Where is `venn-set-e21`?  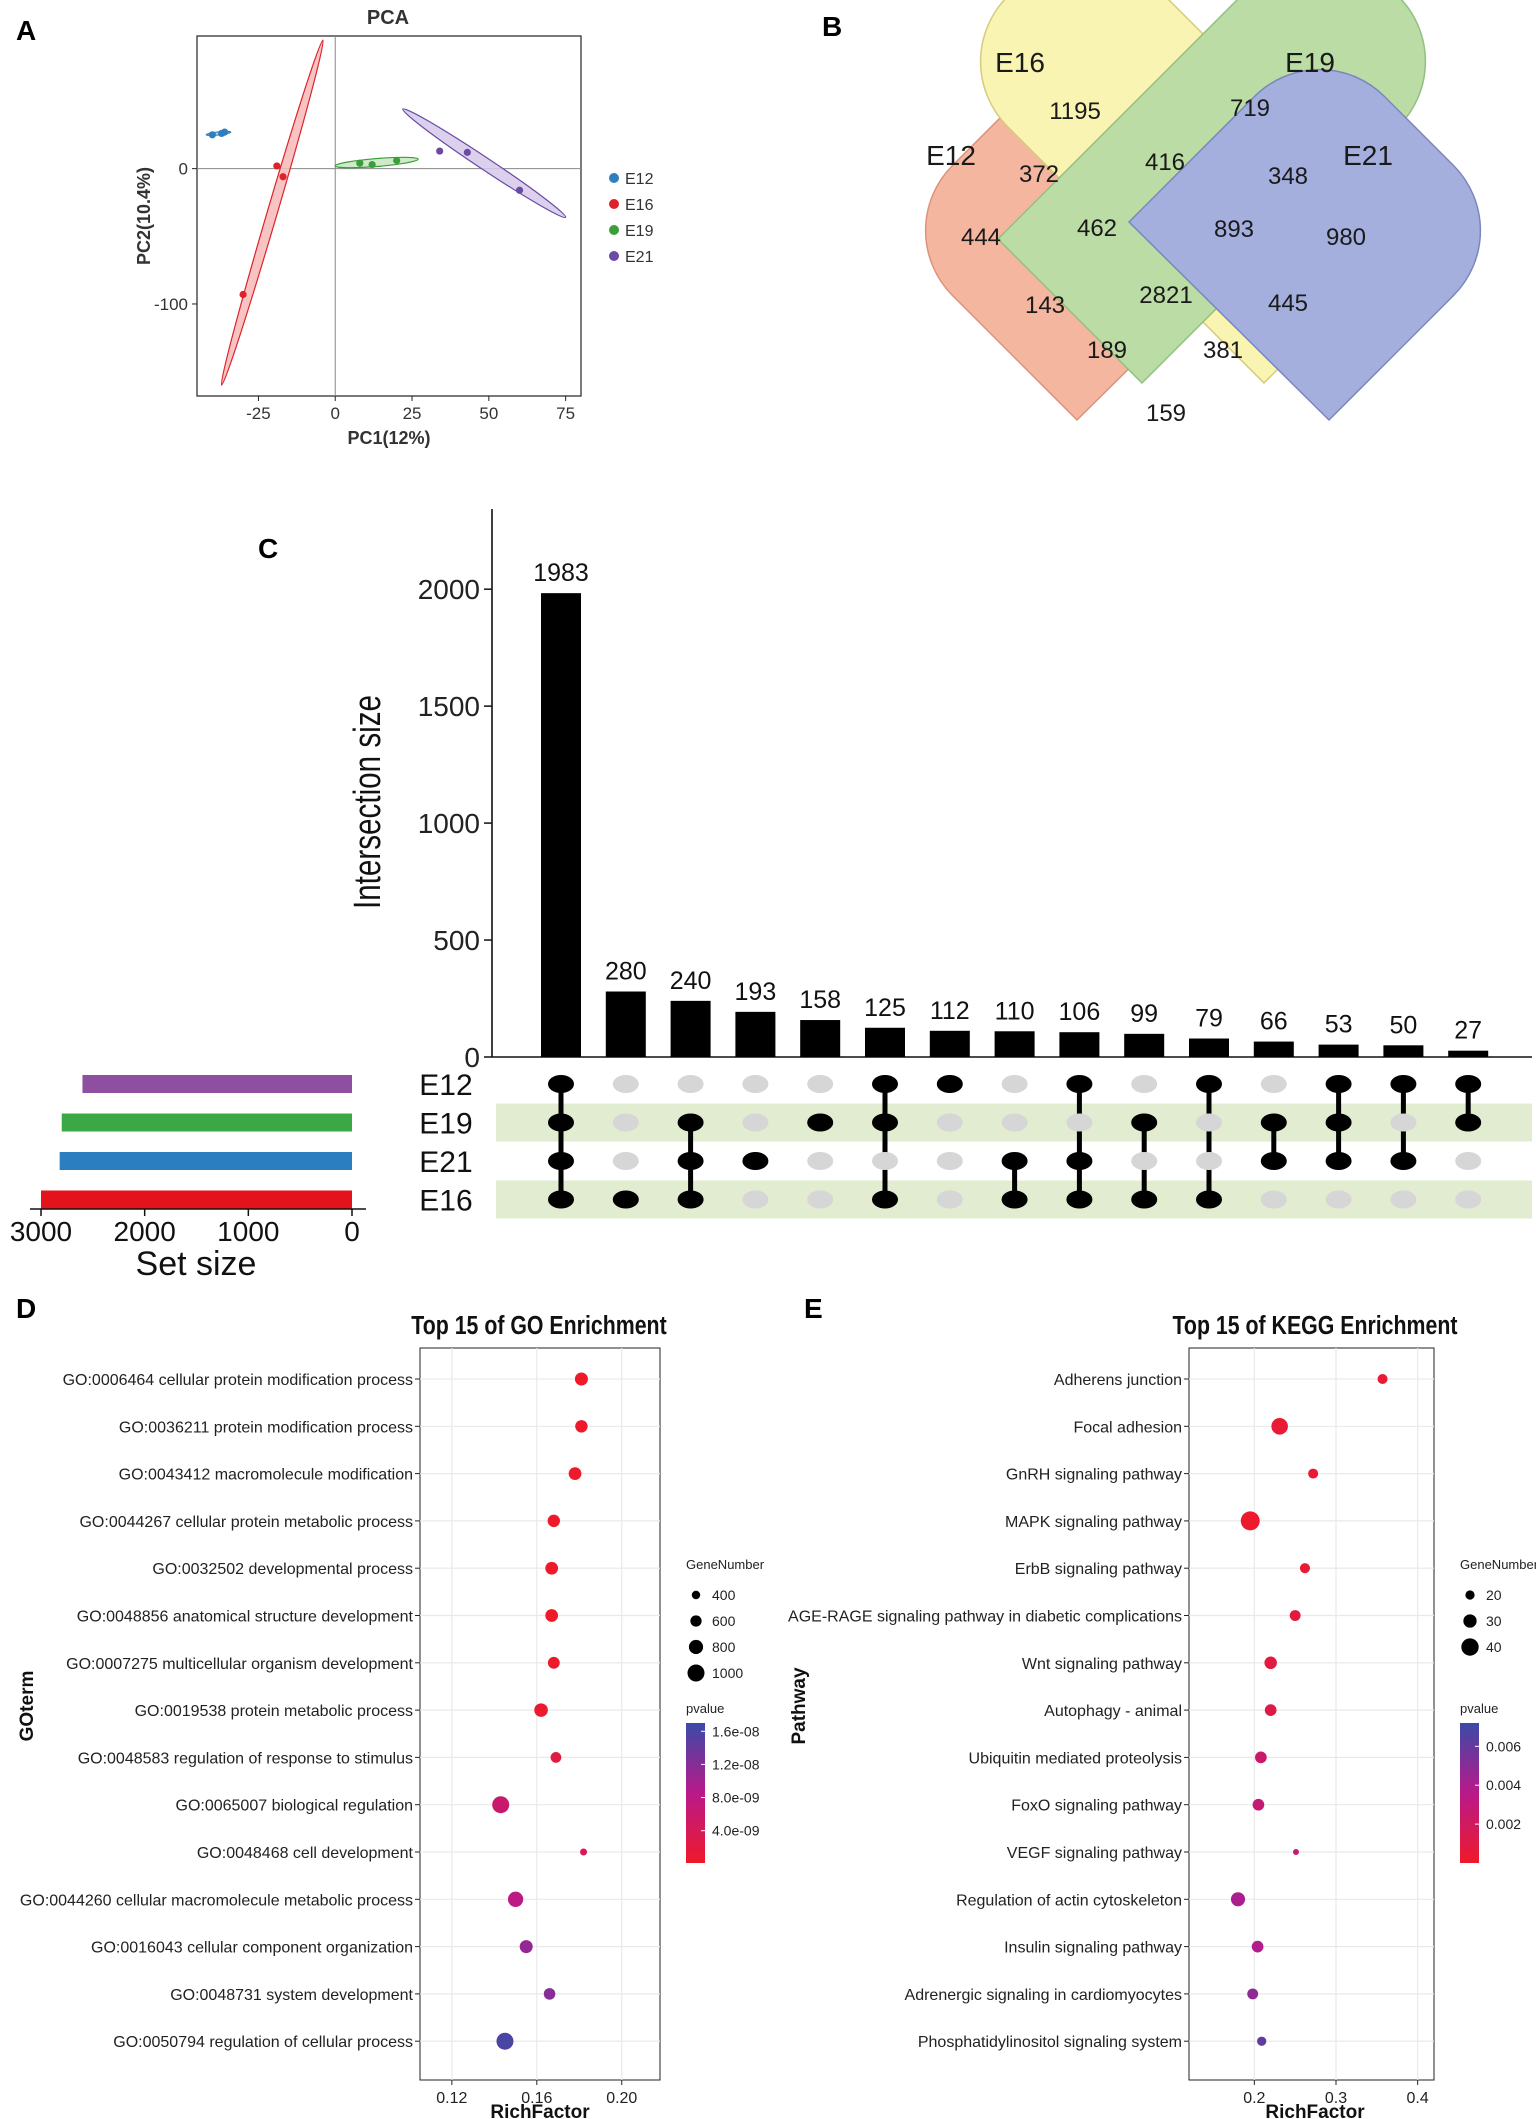
venn-set-e21 is located at coordinates (1304, 245).